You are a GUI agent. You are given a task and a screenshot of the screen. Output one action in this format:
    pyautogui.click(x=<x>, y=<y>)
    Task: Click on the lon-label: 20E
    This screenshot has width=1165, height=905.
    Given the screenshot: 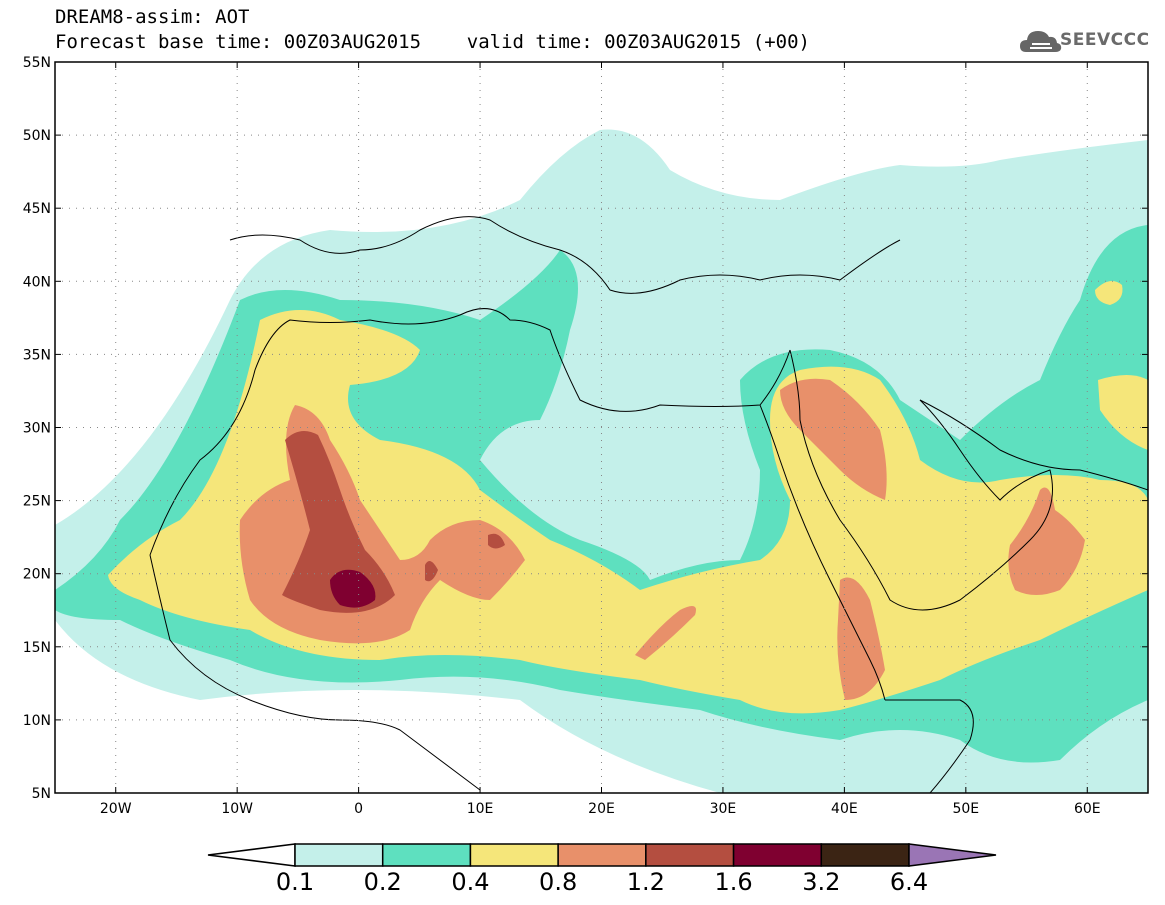 What is the action you would take?
    pyautogui.click(x=601, y=809)
    